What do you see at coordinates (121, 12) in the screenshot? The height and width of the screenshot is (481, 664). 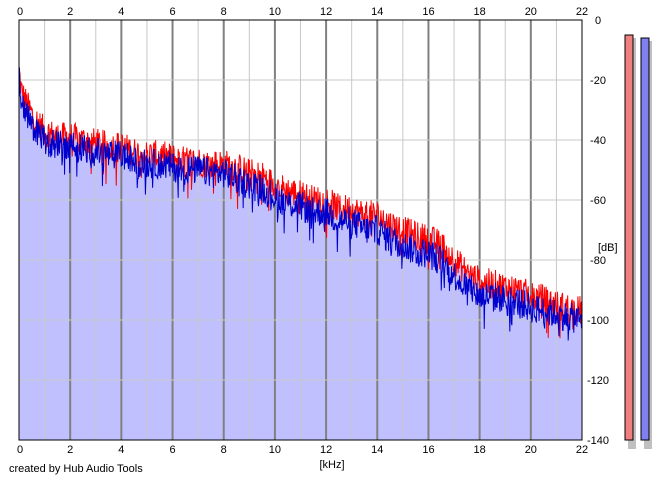 I see `x-tick-label-top: 4` at bounding box center [121, 12].